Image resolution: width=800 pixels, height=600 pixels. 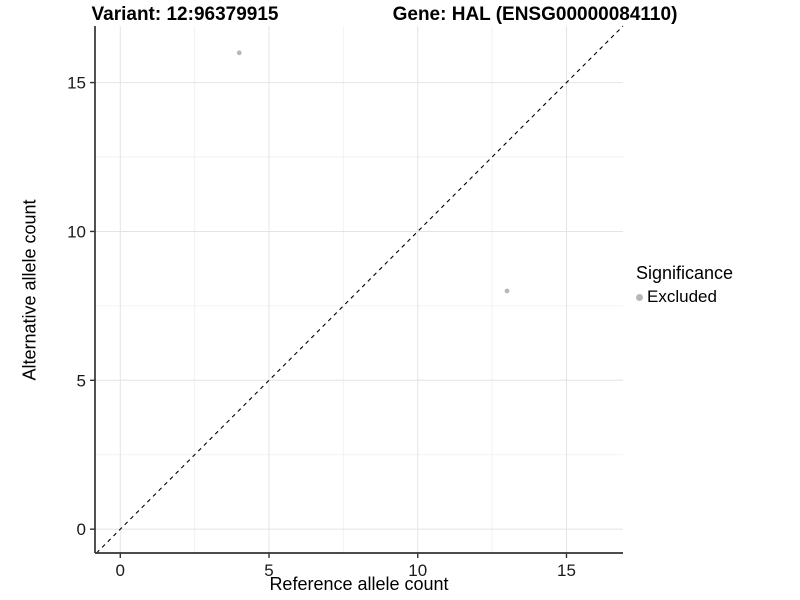 What do you see at coordinates (81, 380) in the screenshot?
I see `y-tick-label: 5` at bounding box center [81, 380].